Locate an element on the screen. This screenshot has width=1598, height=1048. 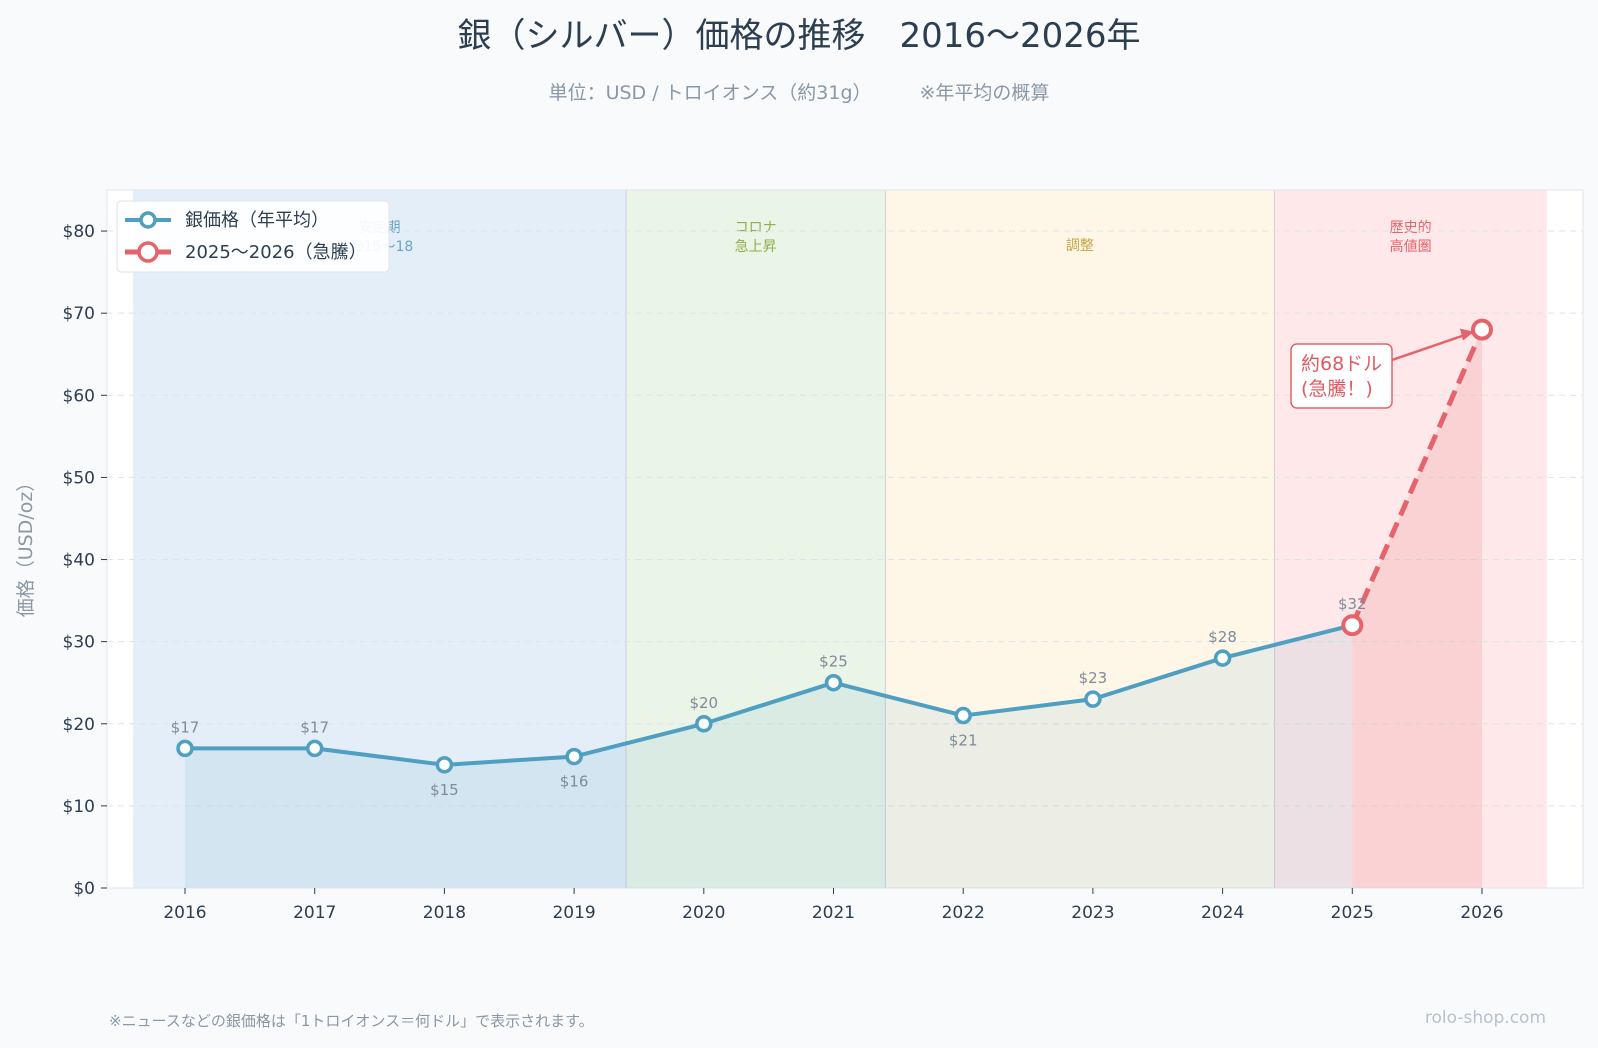
annotation-arrow-line is located at coordinates (1432, 346).